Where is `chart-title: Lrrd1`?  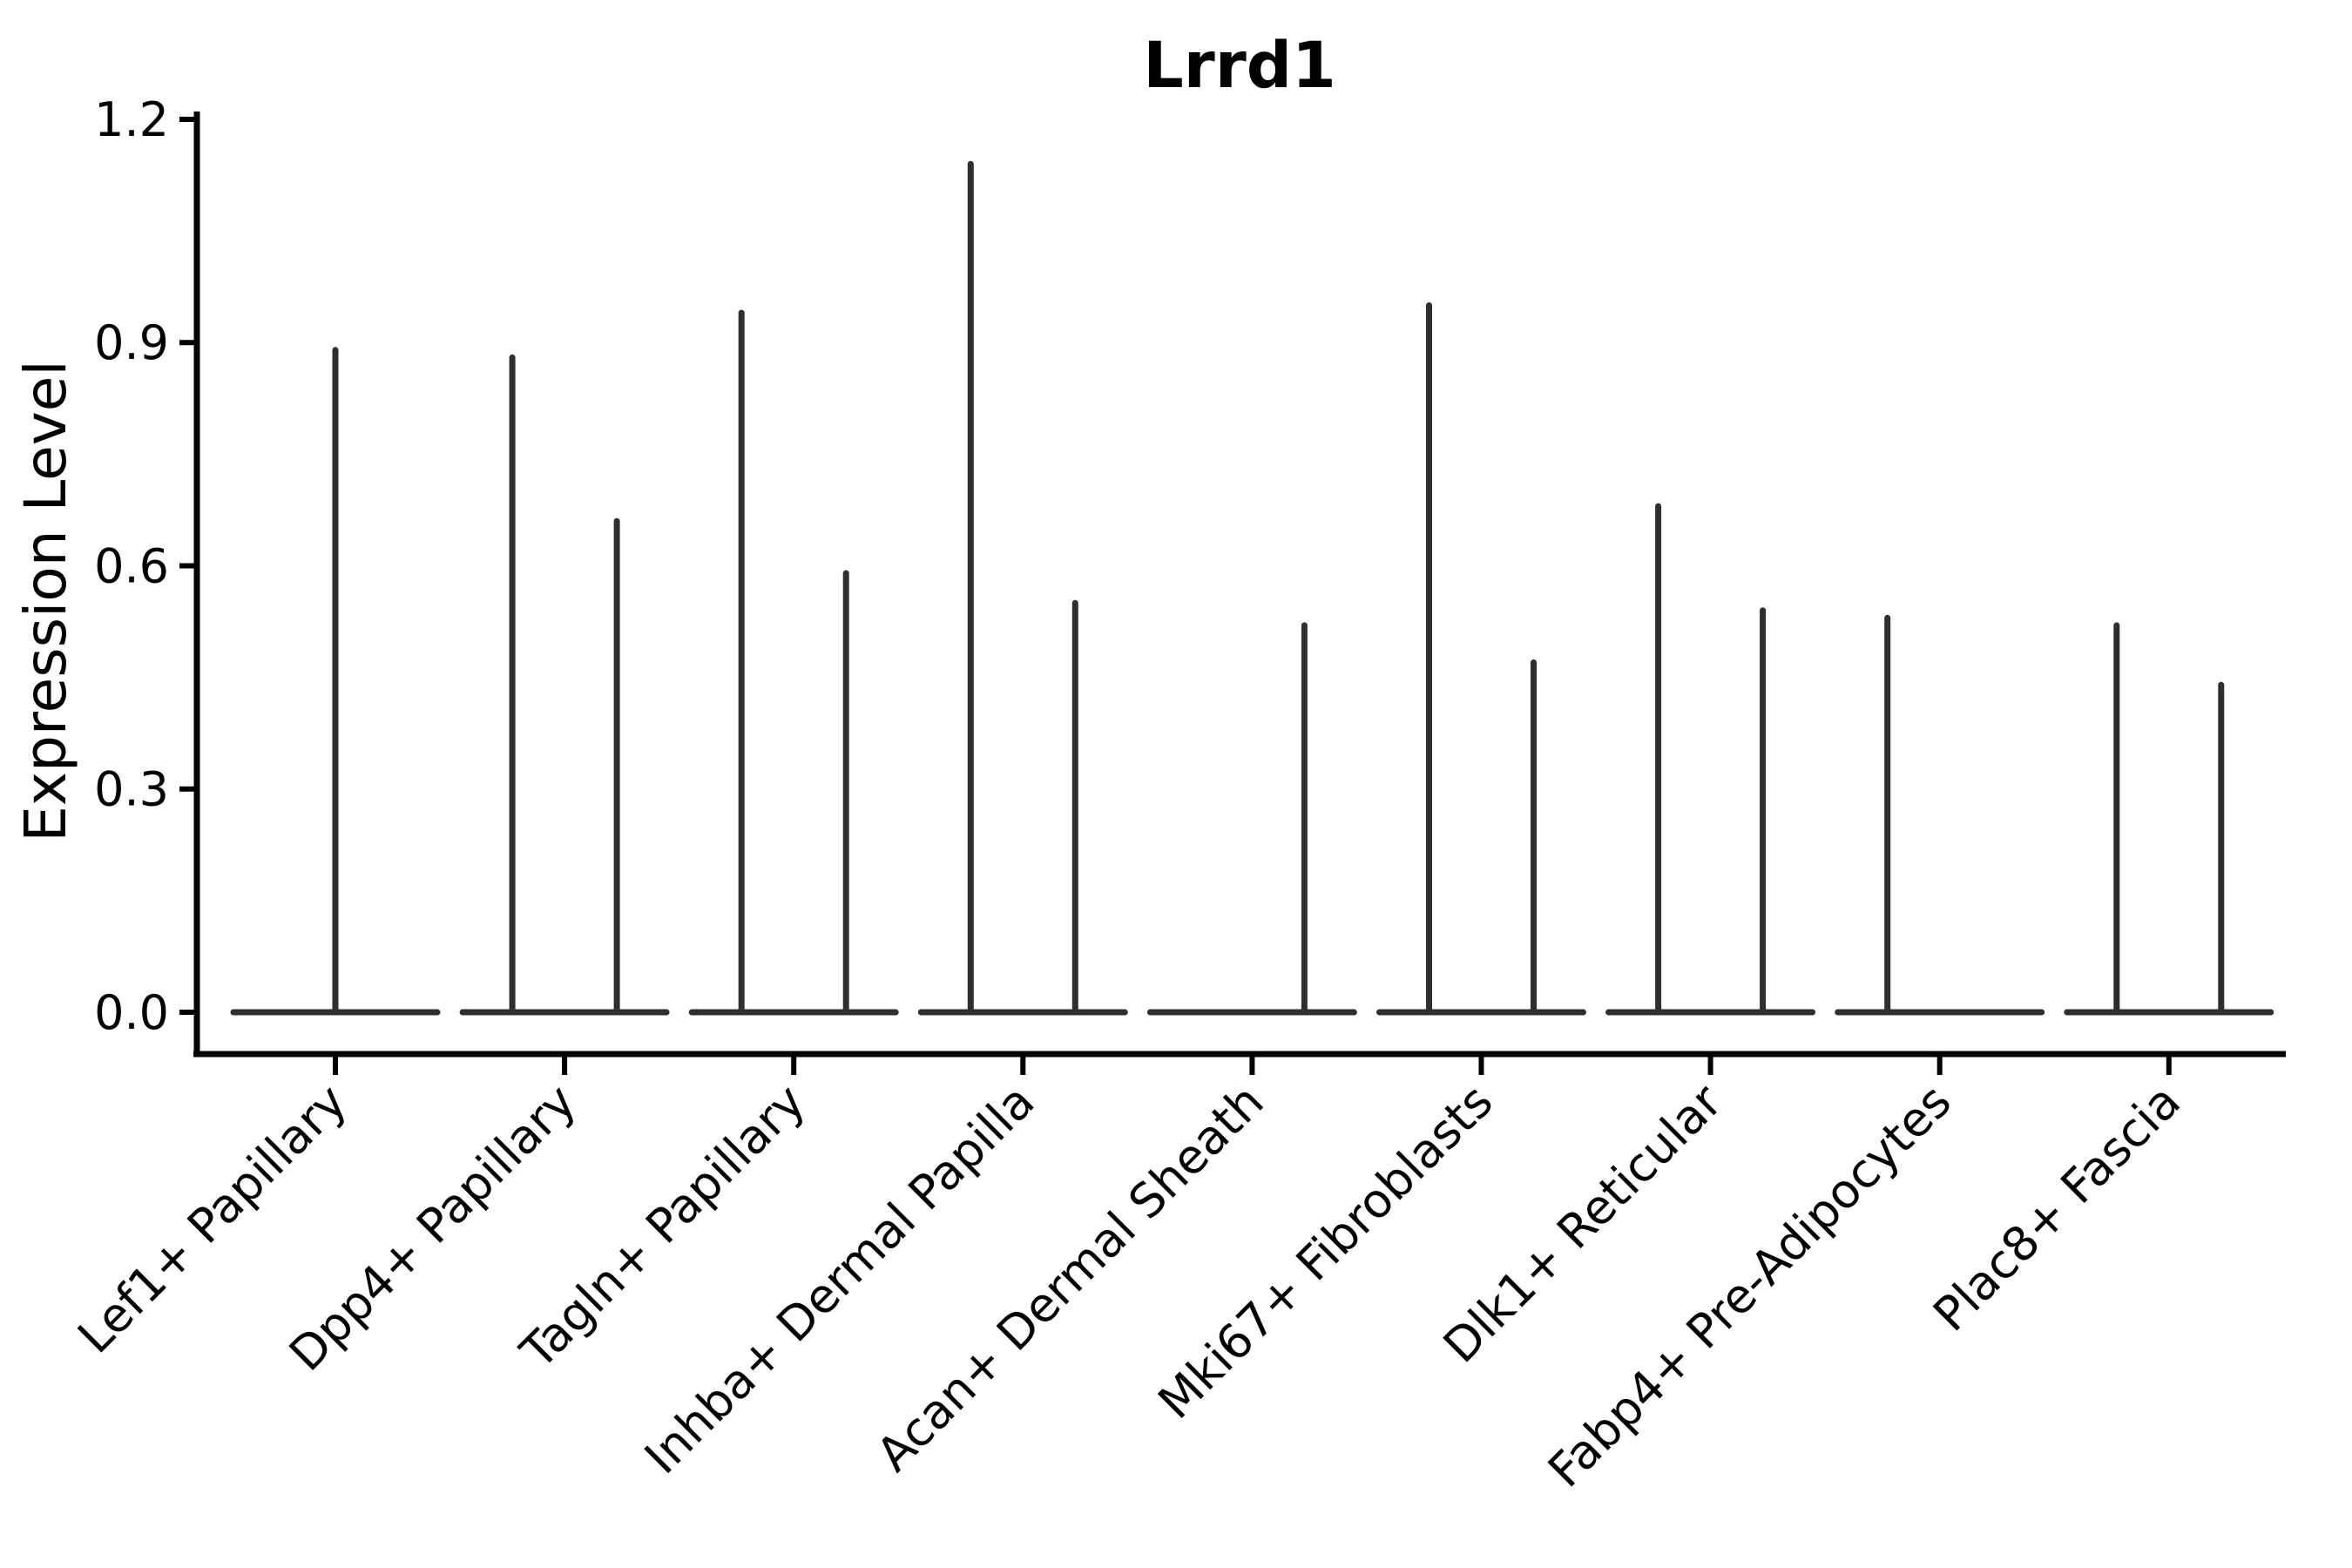 chart-title: Lrrd1 is located at coordinates (1240, 66).